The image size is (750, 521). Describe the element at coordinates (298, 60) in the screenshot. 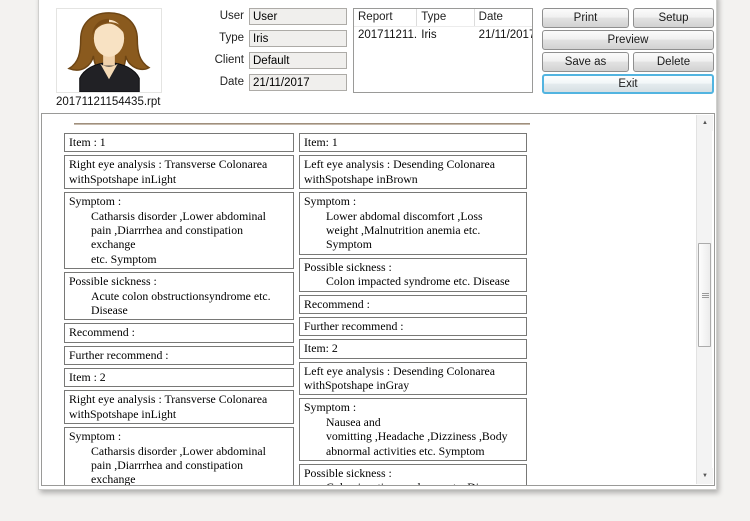

I see `client-field` at that location.